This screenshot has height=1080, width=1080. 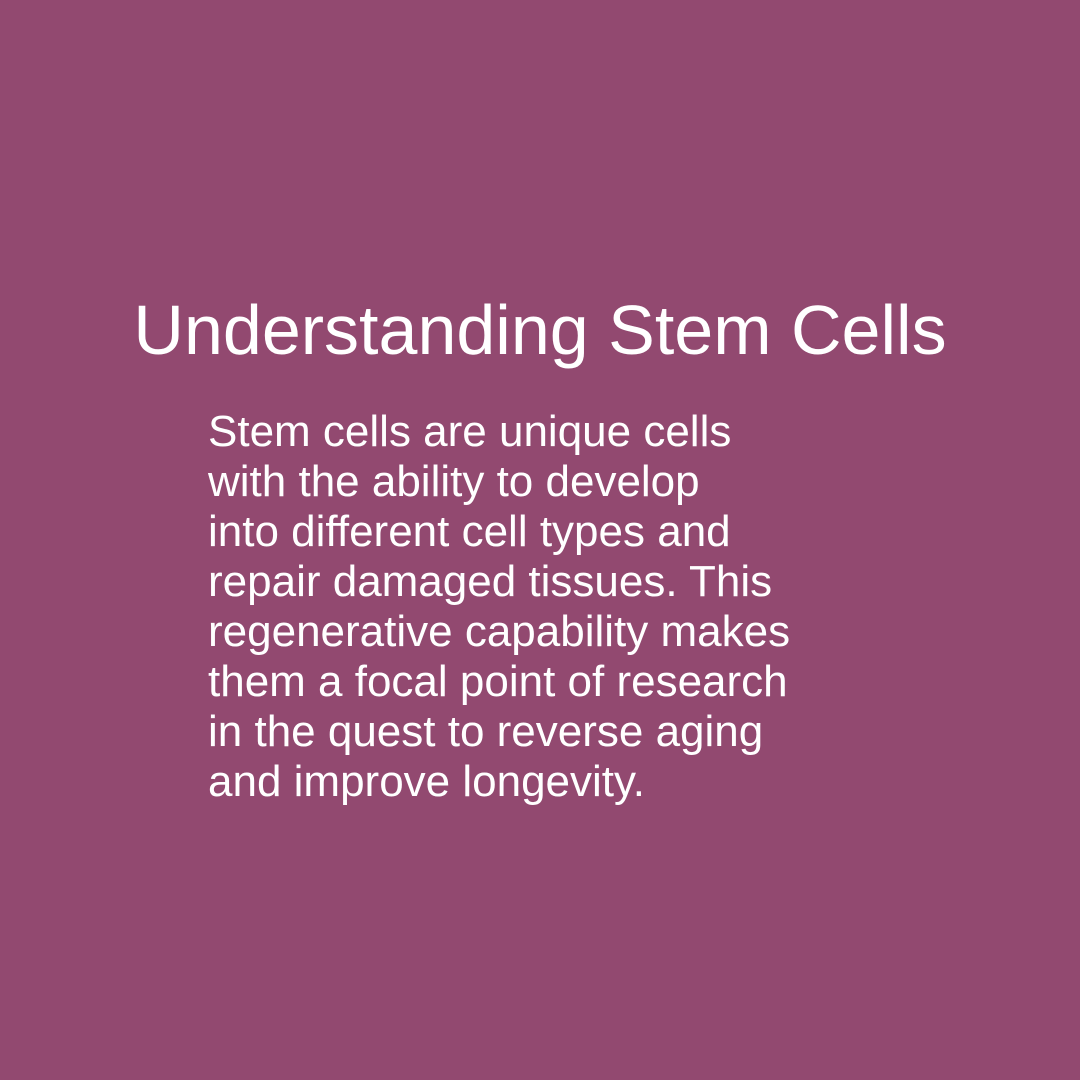 What do you see at coordinates (426, 781) in the screenshot?
I see `body-line: and improve longevity.` at bounding box center [426, 781].